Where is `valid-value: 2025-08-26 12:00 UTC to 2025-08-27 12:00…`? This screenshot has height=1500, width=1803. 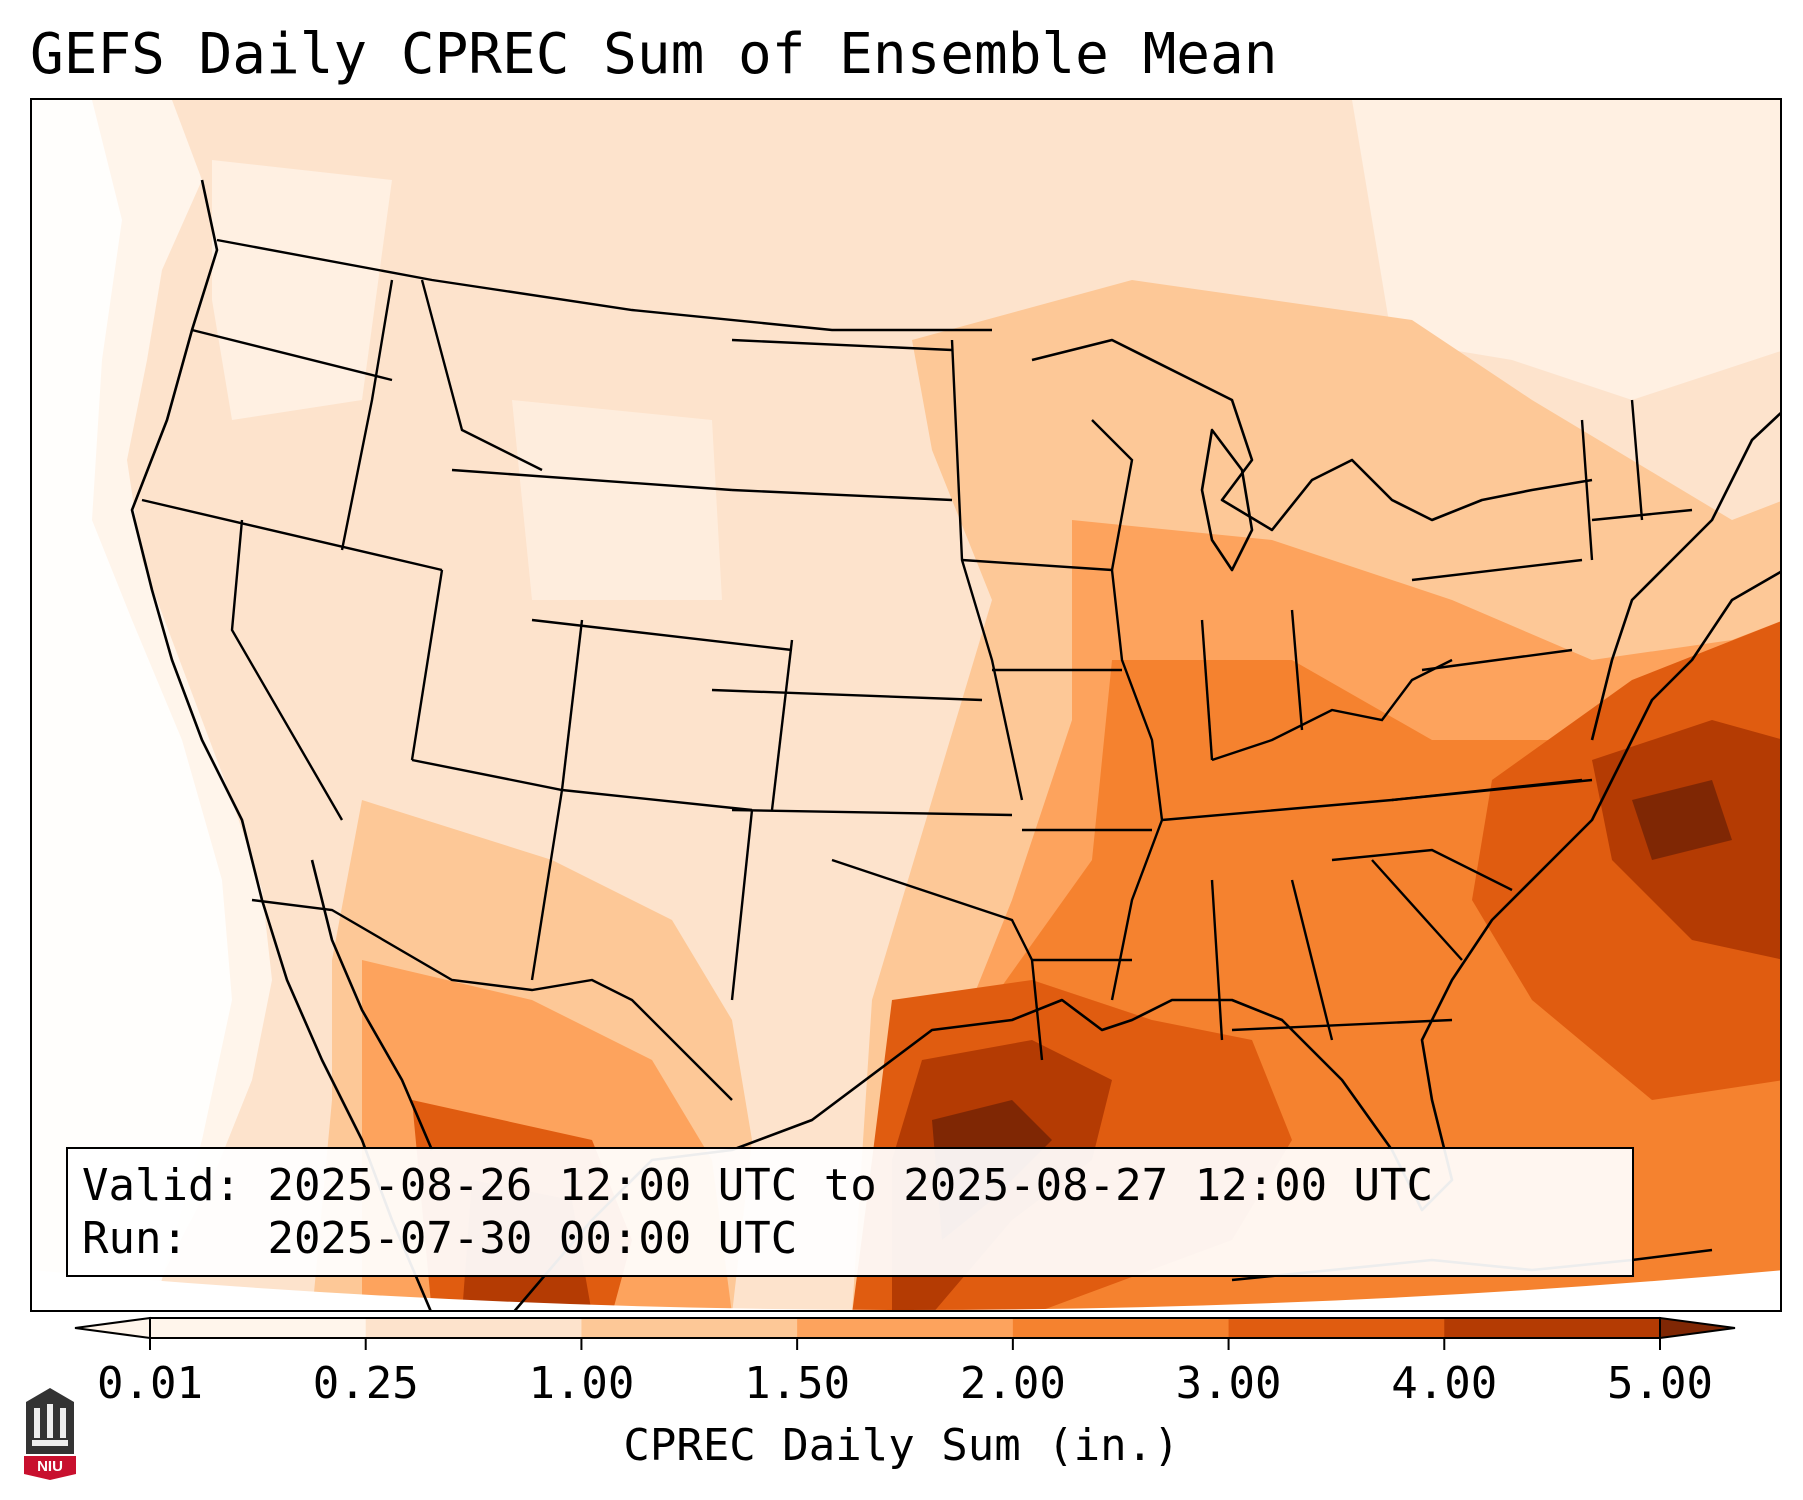 valid-value: 2025-08-26 12:00 UTC to 2025-08-27 12:00… is located at coordinates (850, 1185).